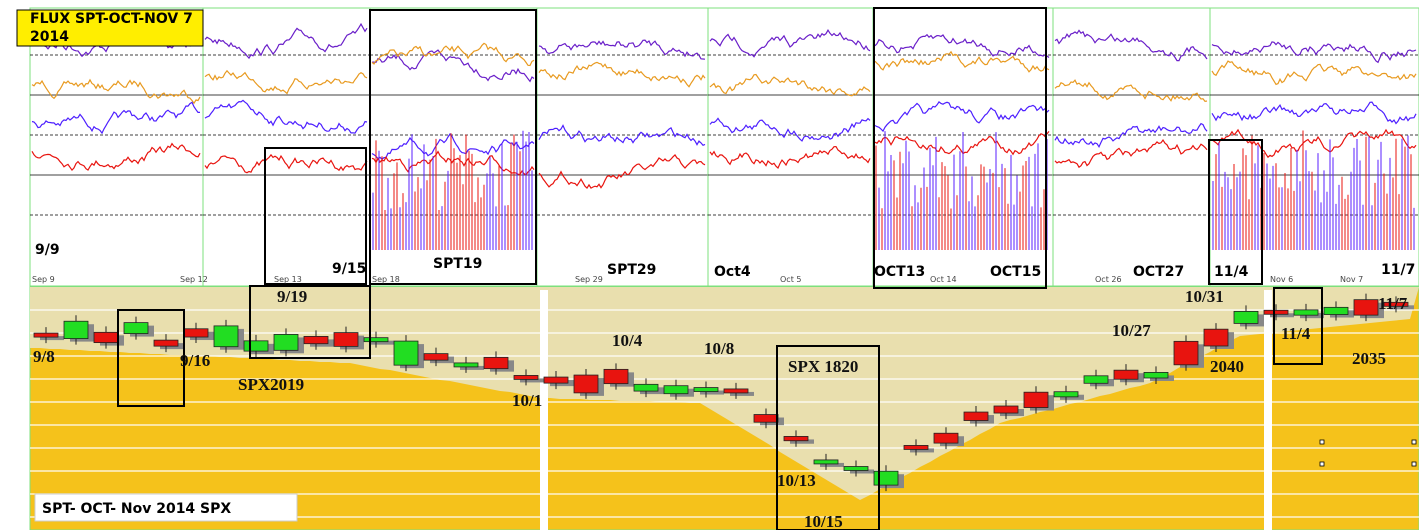 The width and height of the screenshot is (1419, 530). What do you see at coordinates (732, 272) in the screenshot?
I see `panel-label: Oct4` at bounding box center [732, 272].